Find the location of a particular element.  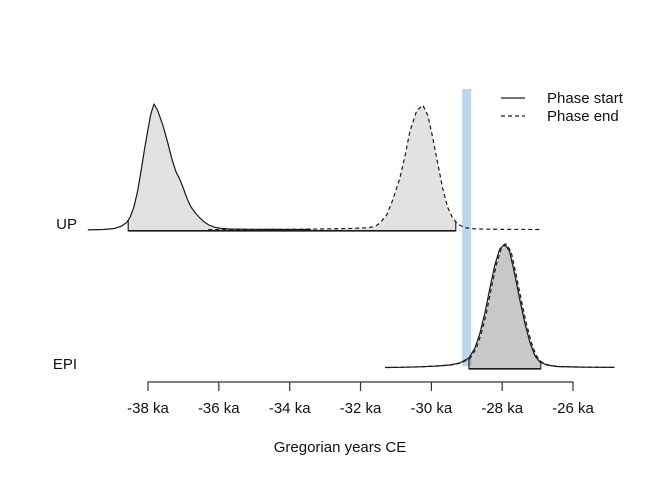

x-axis-tick-label: -38 ka is located at coordinates (148, 408).